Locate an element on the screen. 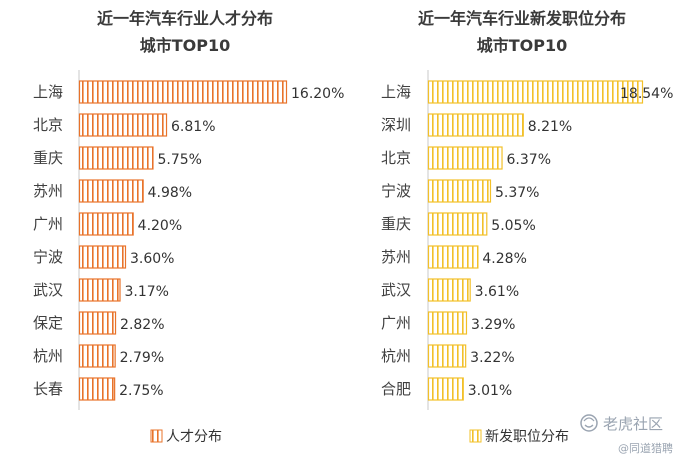 This screenshot has height=462, width=685. data-label: 8.21% is located at coordinates (550, 127).